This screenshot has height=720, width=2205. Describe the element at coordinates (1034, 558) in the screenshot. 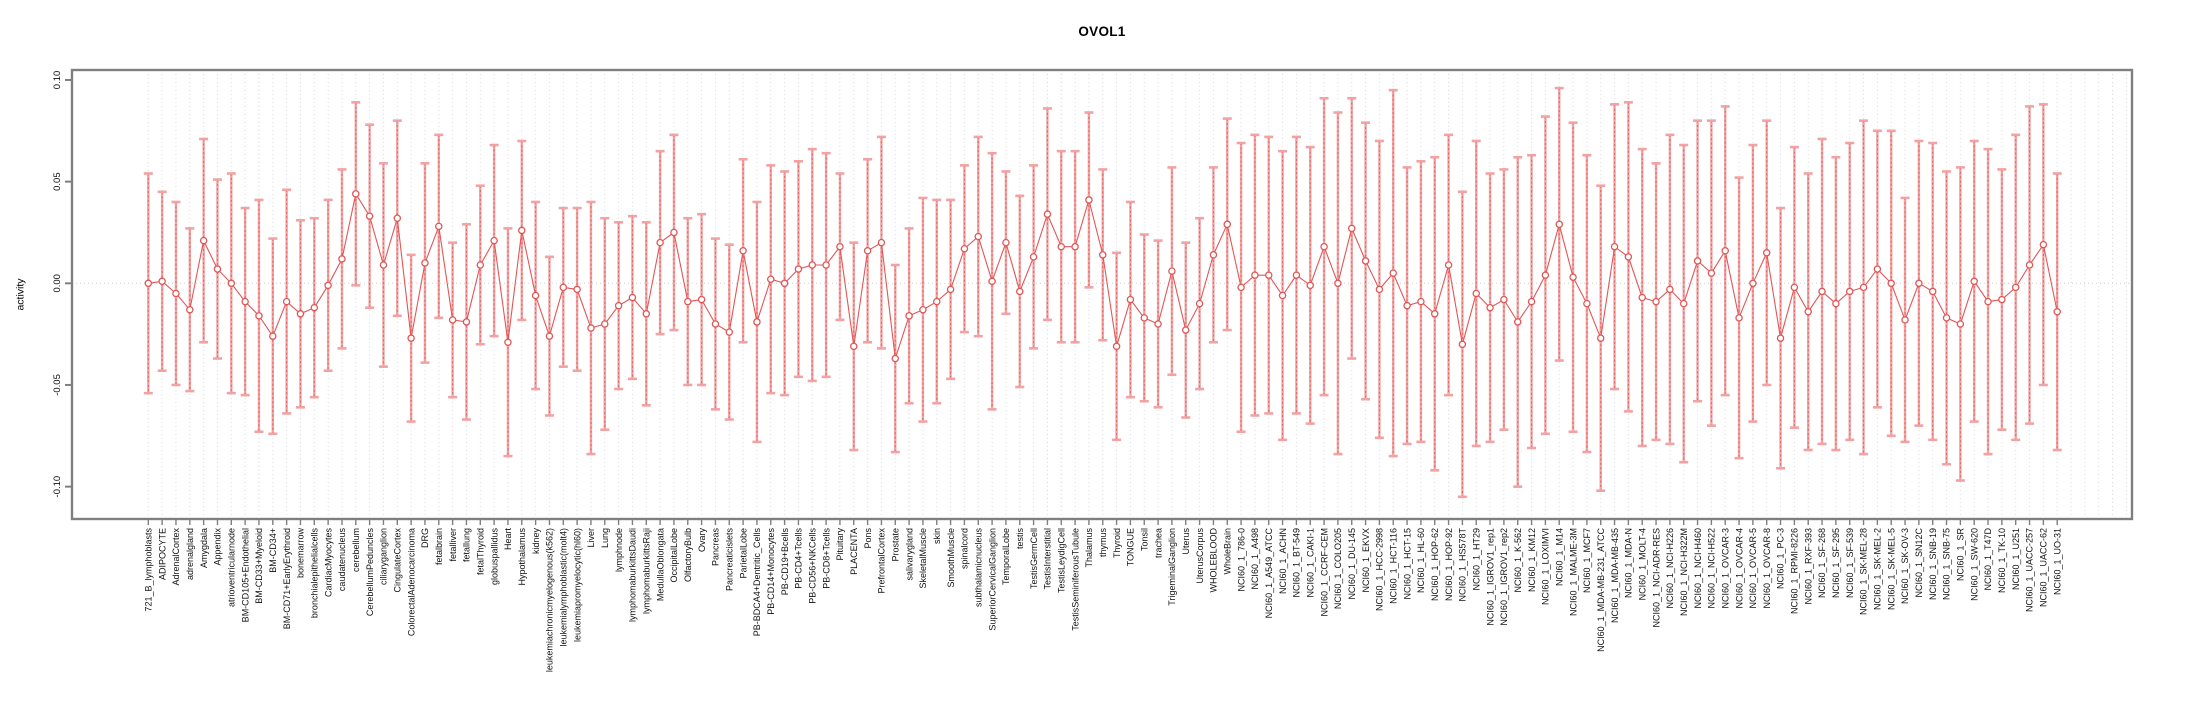

I see `x-tick-label: TestisGermCell` at that location.